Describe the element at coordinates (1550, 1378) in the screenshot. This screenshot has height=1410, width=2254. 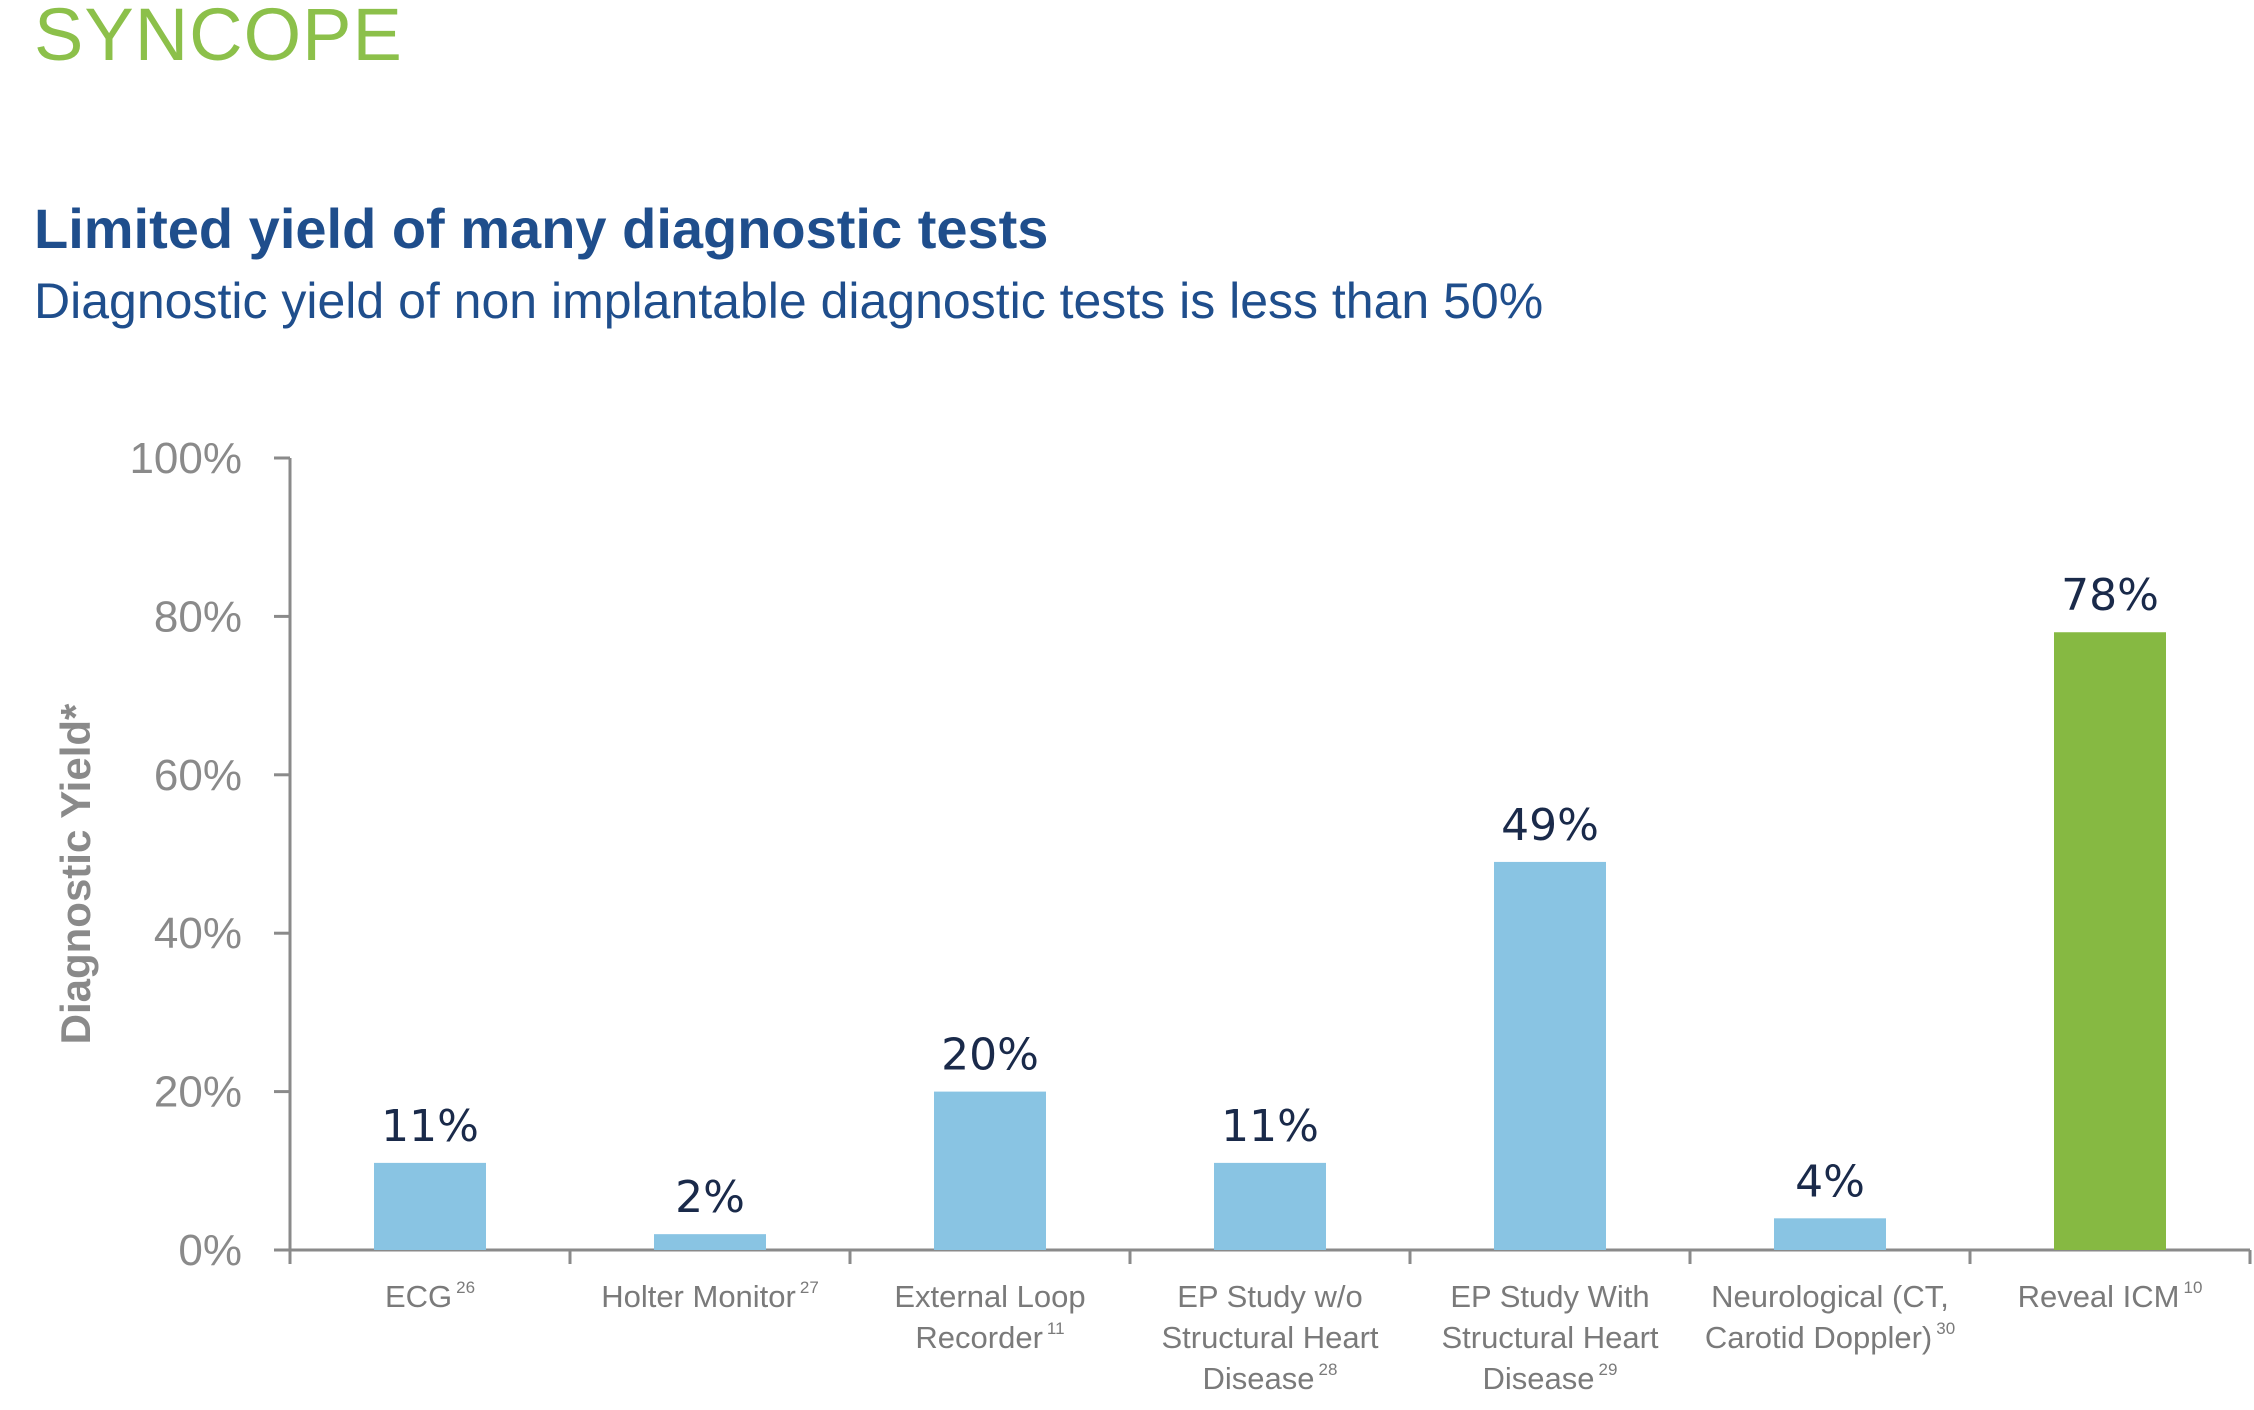
I see `x-category-label: Disease 29` at that location.